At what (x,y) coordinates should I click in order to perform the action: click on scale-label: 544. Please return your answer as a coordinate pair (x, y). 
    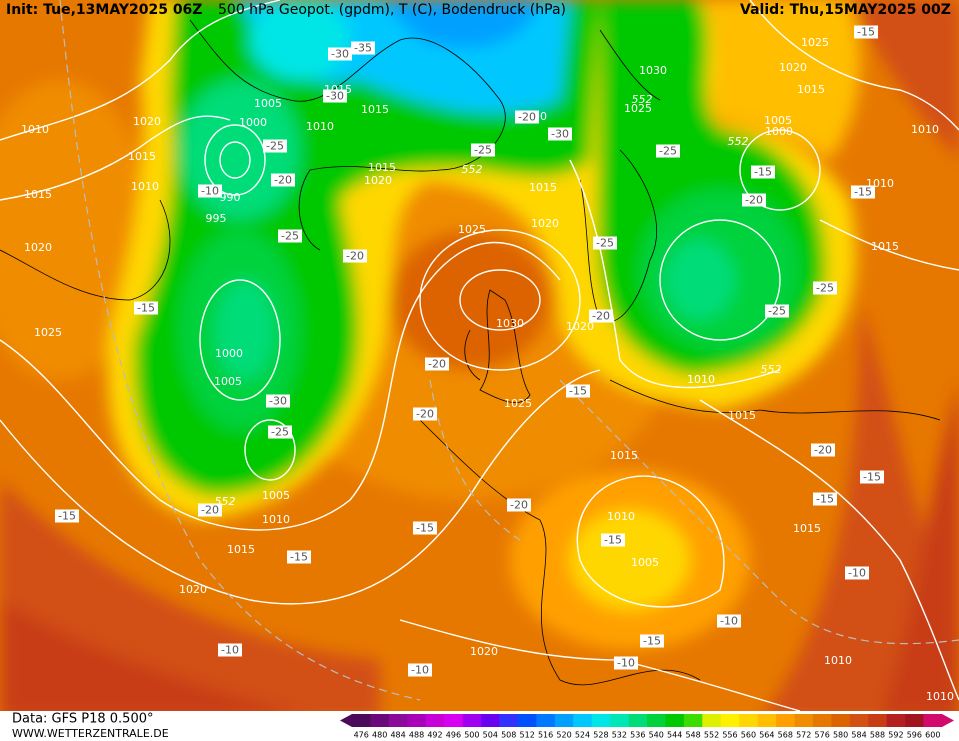
    Looking at the image, I should click on (674, 735).